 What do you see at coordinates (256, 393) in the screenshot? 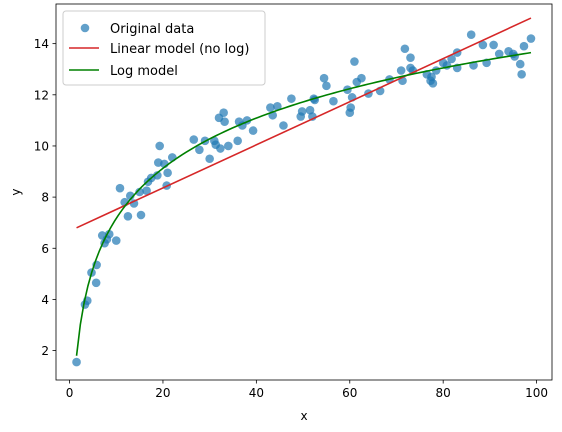
I see `x-tick-label: 40` at bounding box center [256, 393].